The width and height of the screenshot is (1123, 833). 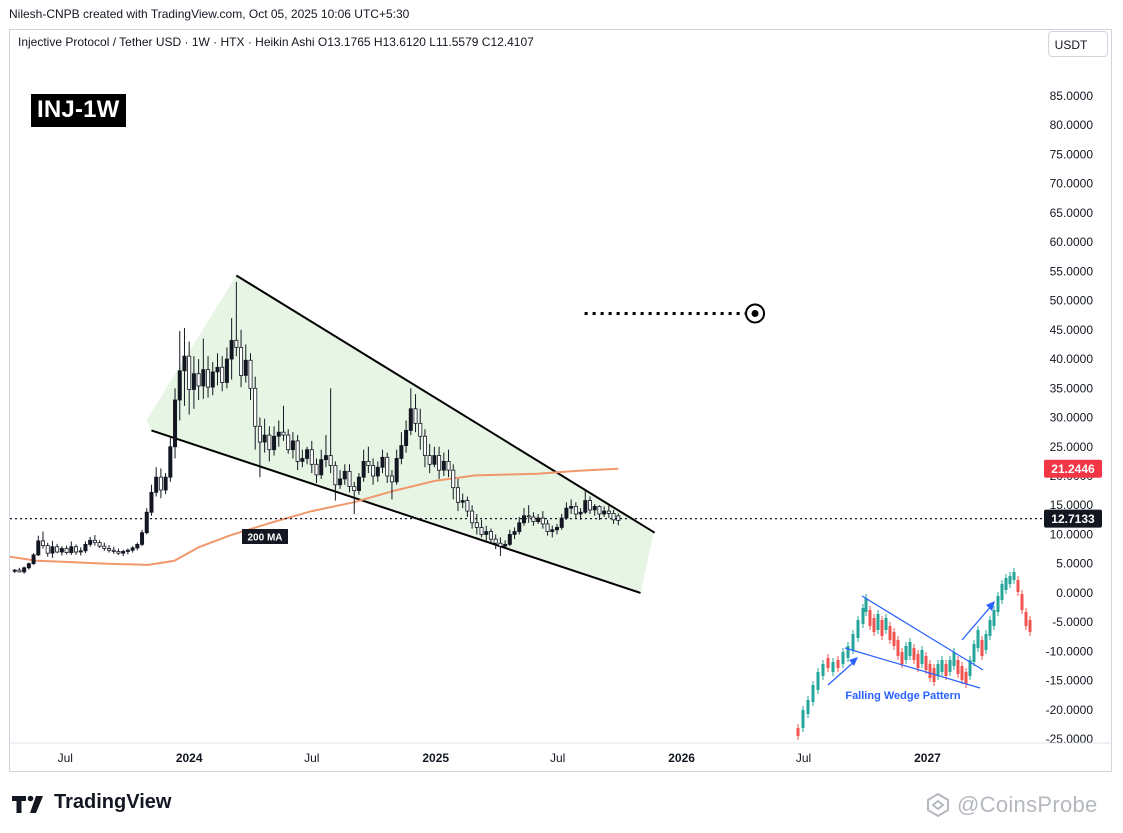 I want to click on y-tick-label: -25.0000, so click(x=1070, y=739).